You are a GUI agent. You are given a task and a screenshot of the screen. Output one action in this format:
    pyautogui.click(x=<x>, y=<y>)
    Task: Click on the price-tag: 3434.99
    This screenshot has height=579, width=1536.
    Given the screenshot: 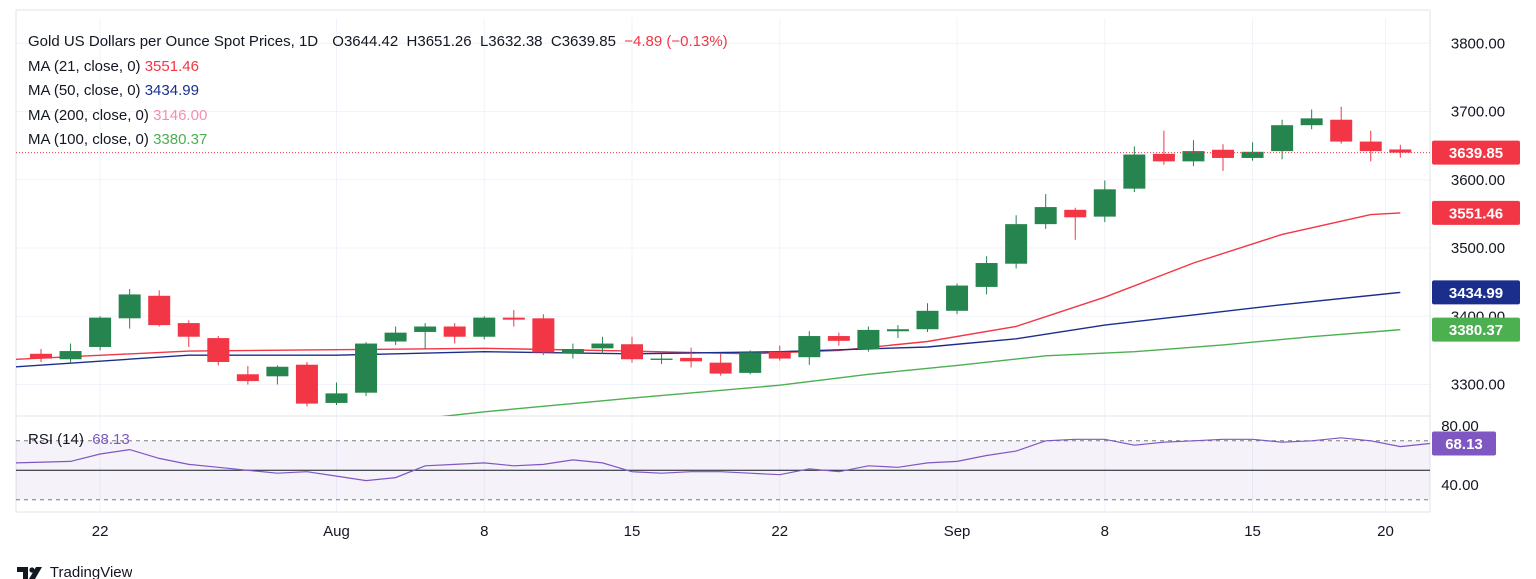 What is the action you would take?
    pyautogui.click(x=1476, y=292)
    